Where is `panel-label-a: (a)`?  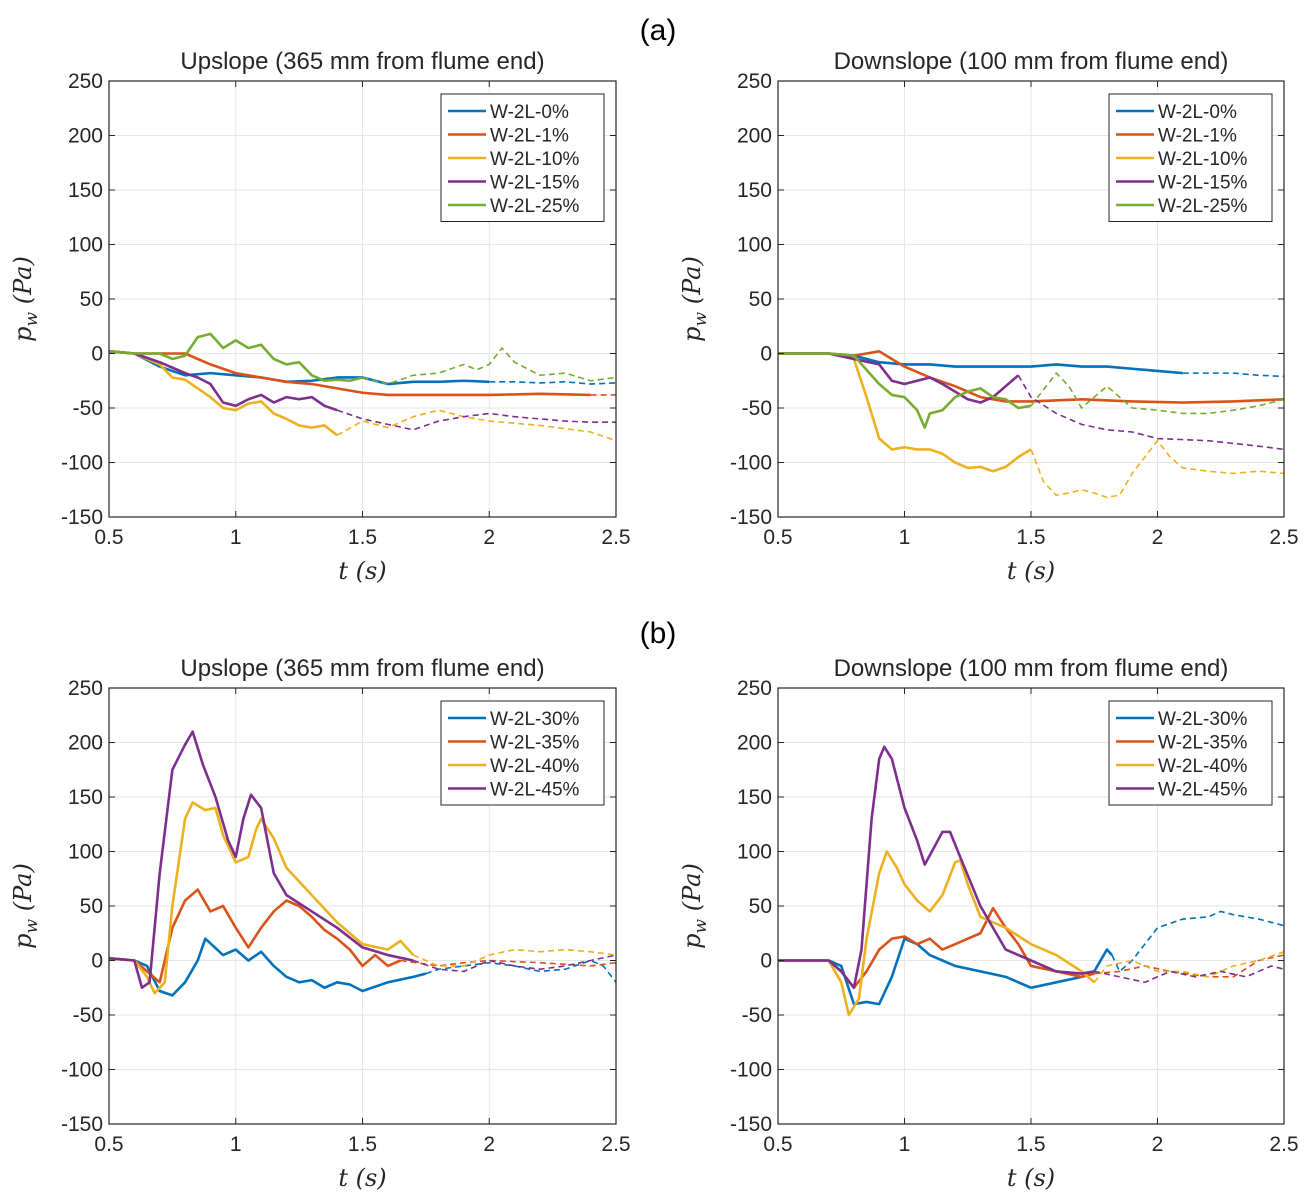 panel-label-a: (a) is located at coordinates (658, 30).